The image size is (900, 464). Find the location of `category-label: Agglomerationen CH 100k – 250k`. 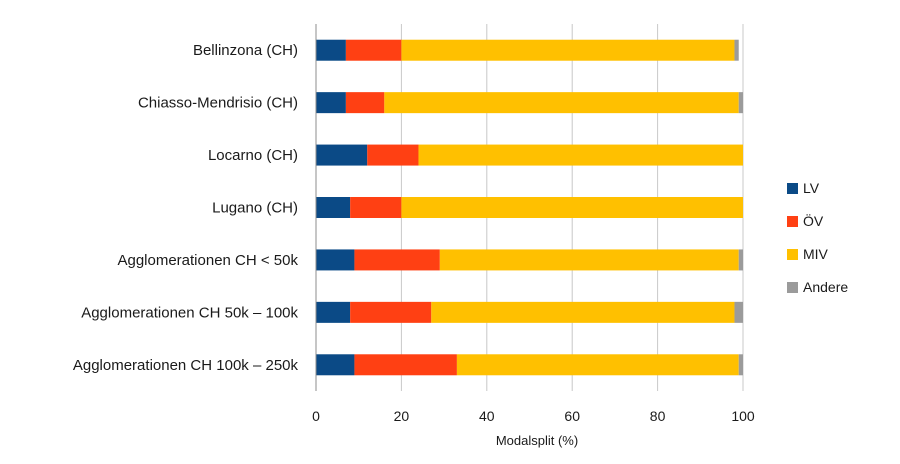

category-label: Agglomerationen CH 100k – 250k is located at coordinates (186, 365).